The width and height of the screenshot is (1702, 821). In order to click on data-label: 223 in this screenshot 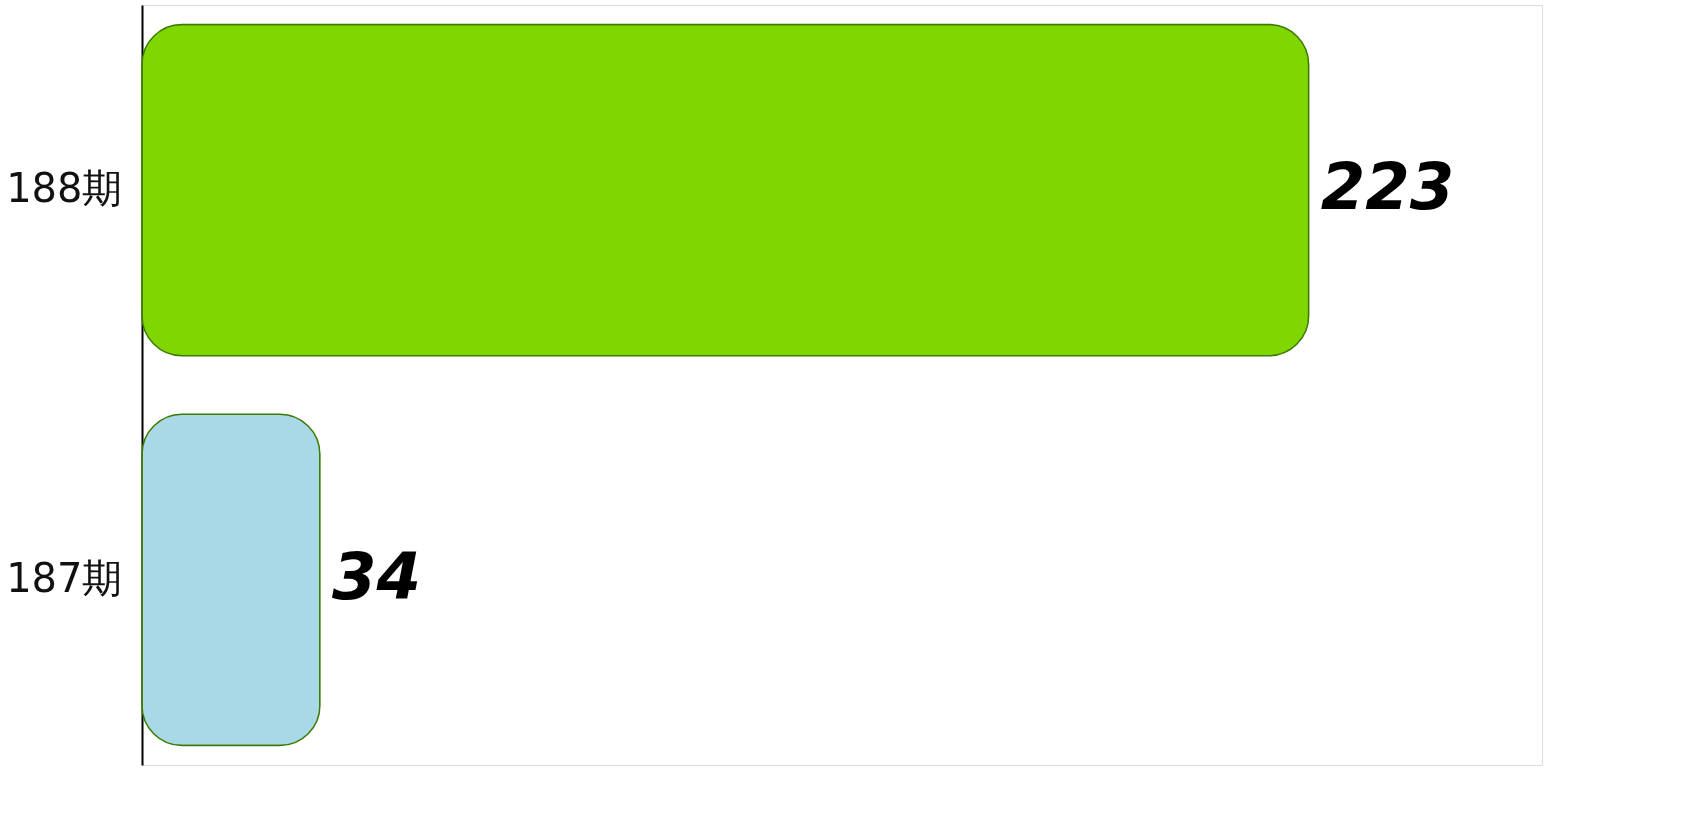, I will do `click(1387, 187)`.